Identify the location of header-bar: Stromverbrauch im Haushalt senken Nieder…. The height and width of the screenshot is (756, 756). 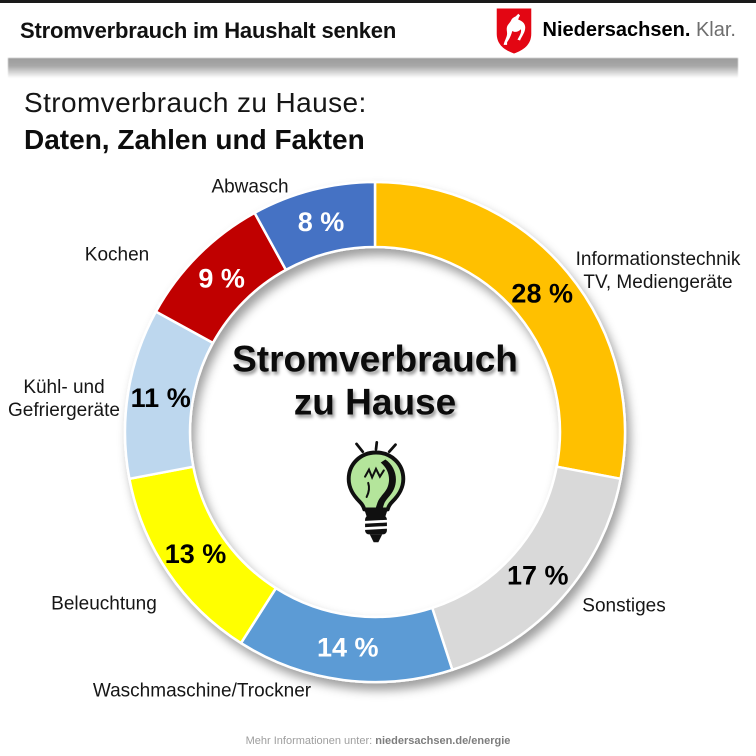
(378, 30).